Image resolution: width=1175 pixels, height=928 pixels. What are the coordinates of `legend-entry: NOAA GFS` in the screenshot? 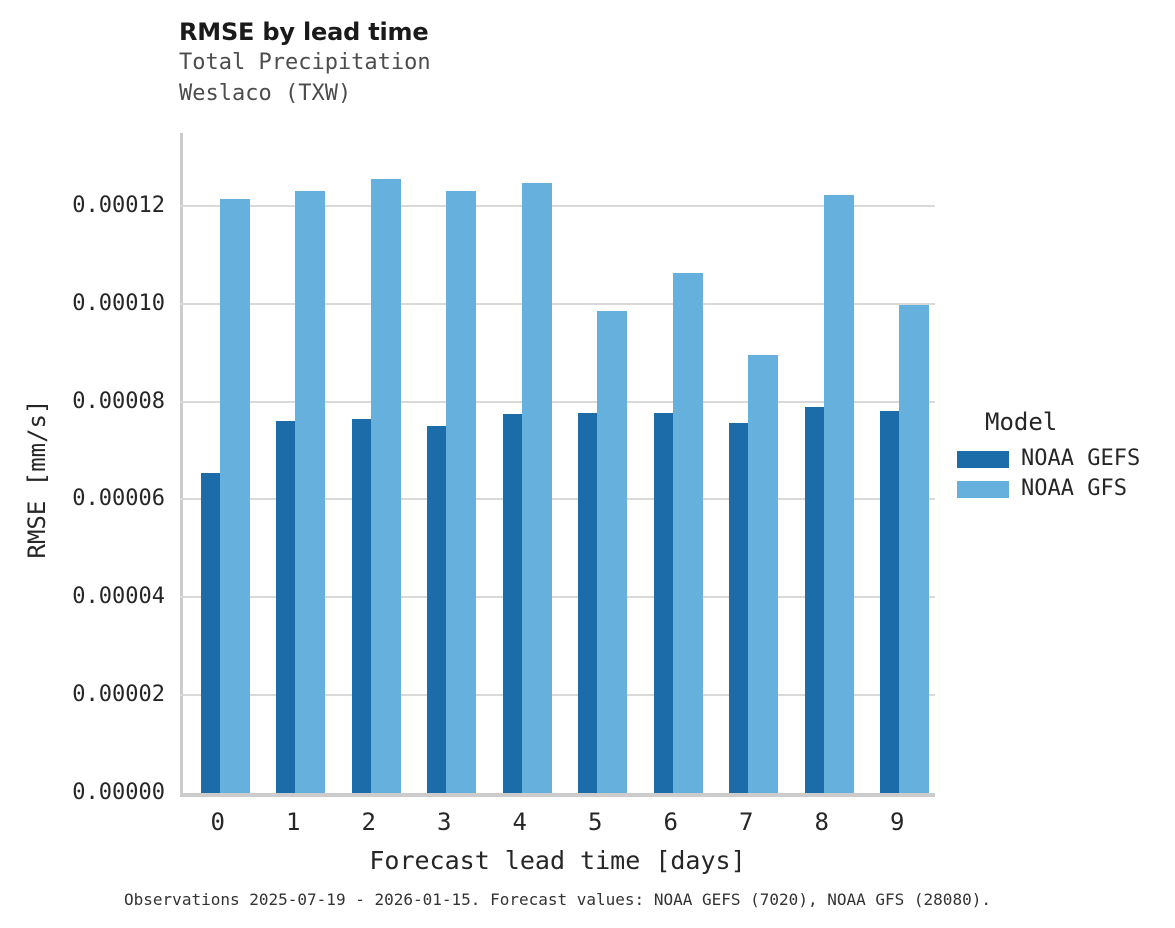 It's located at (1048, 489).